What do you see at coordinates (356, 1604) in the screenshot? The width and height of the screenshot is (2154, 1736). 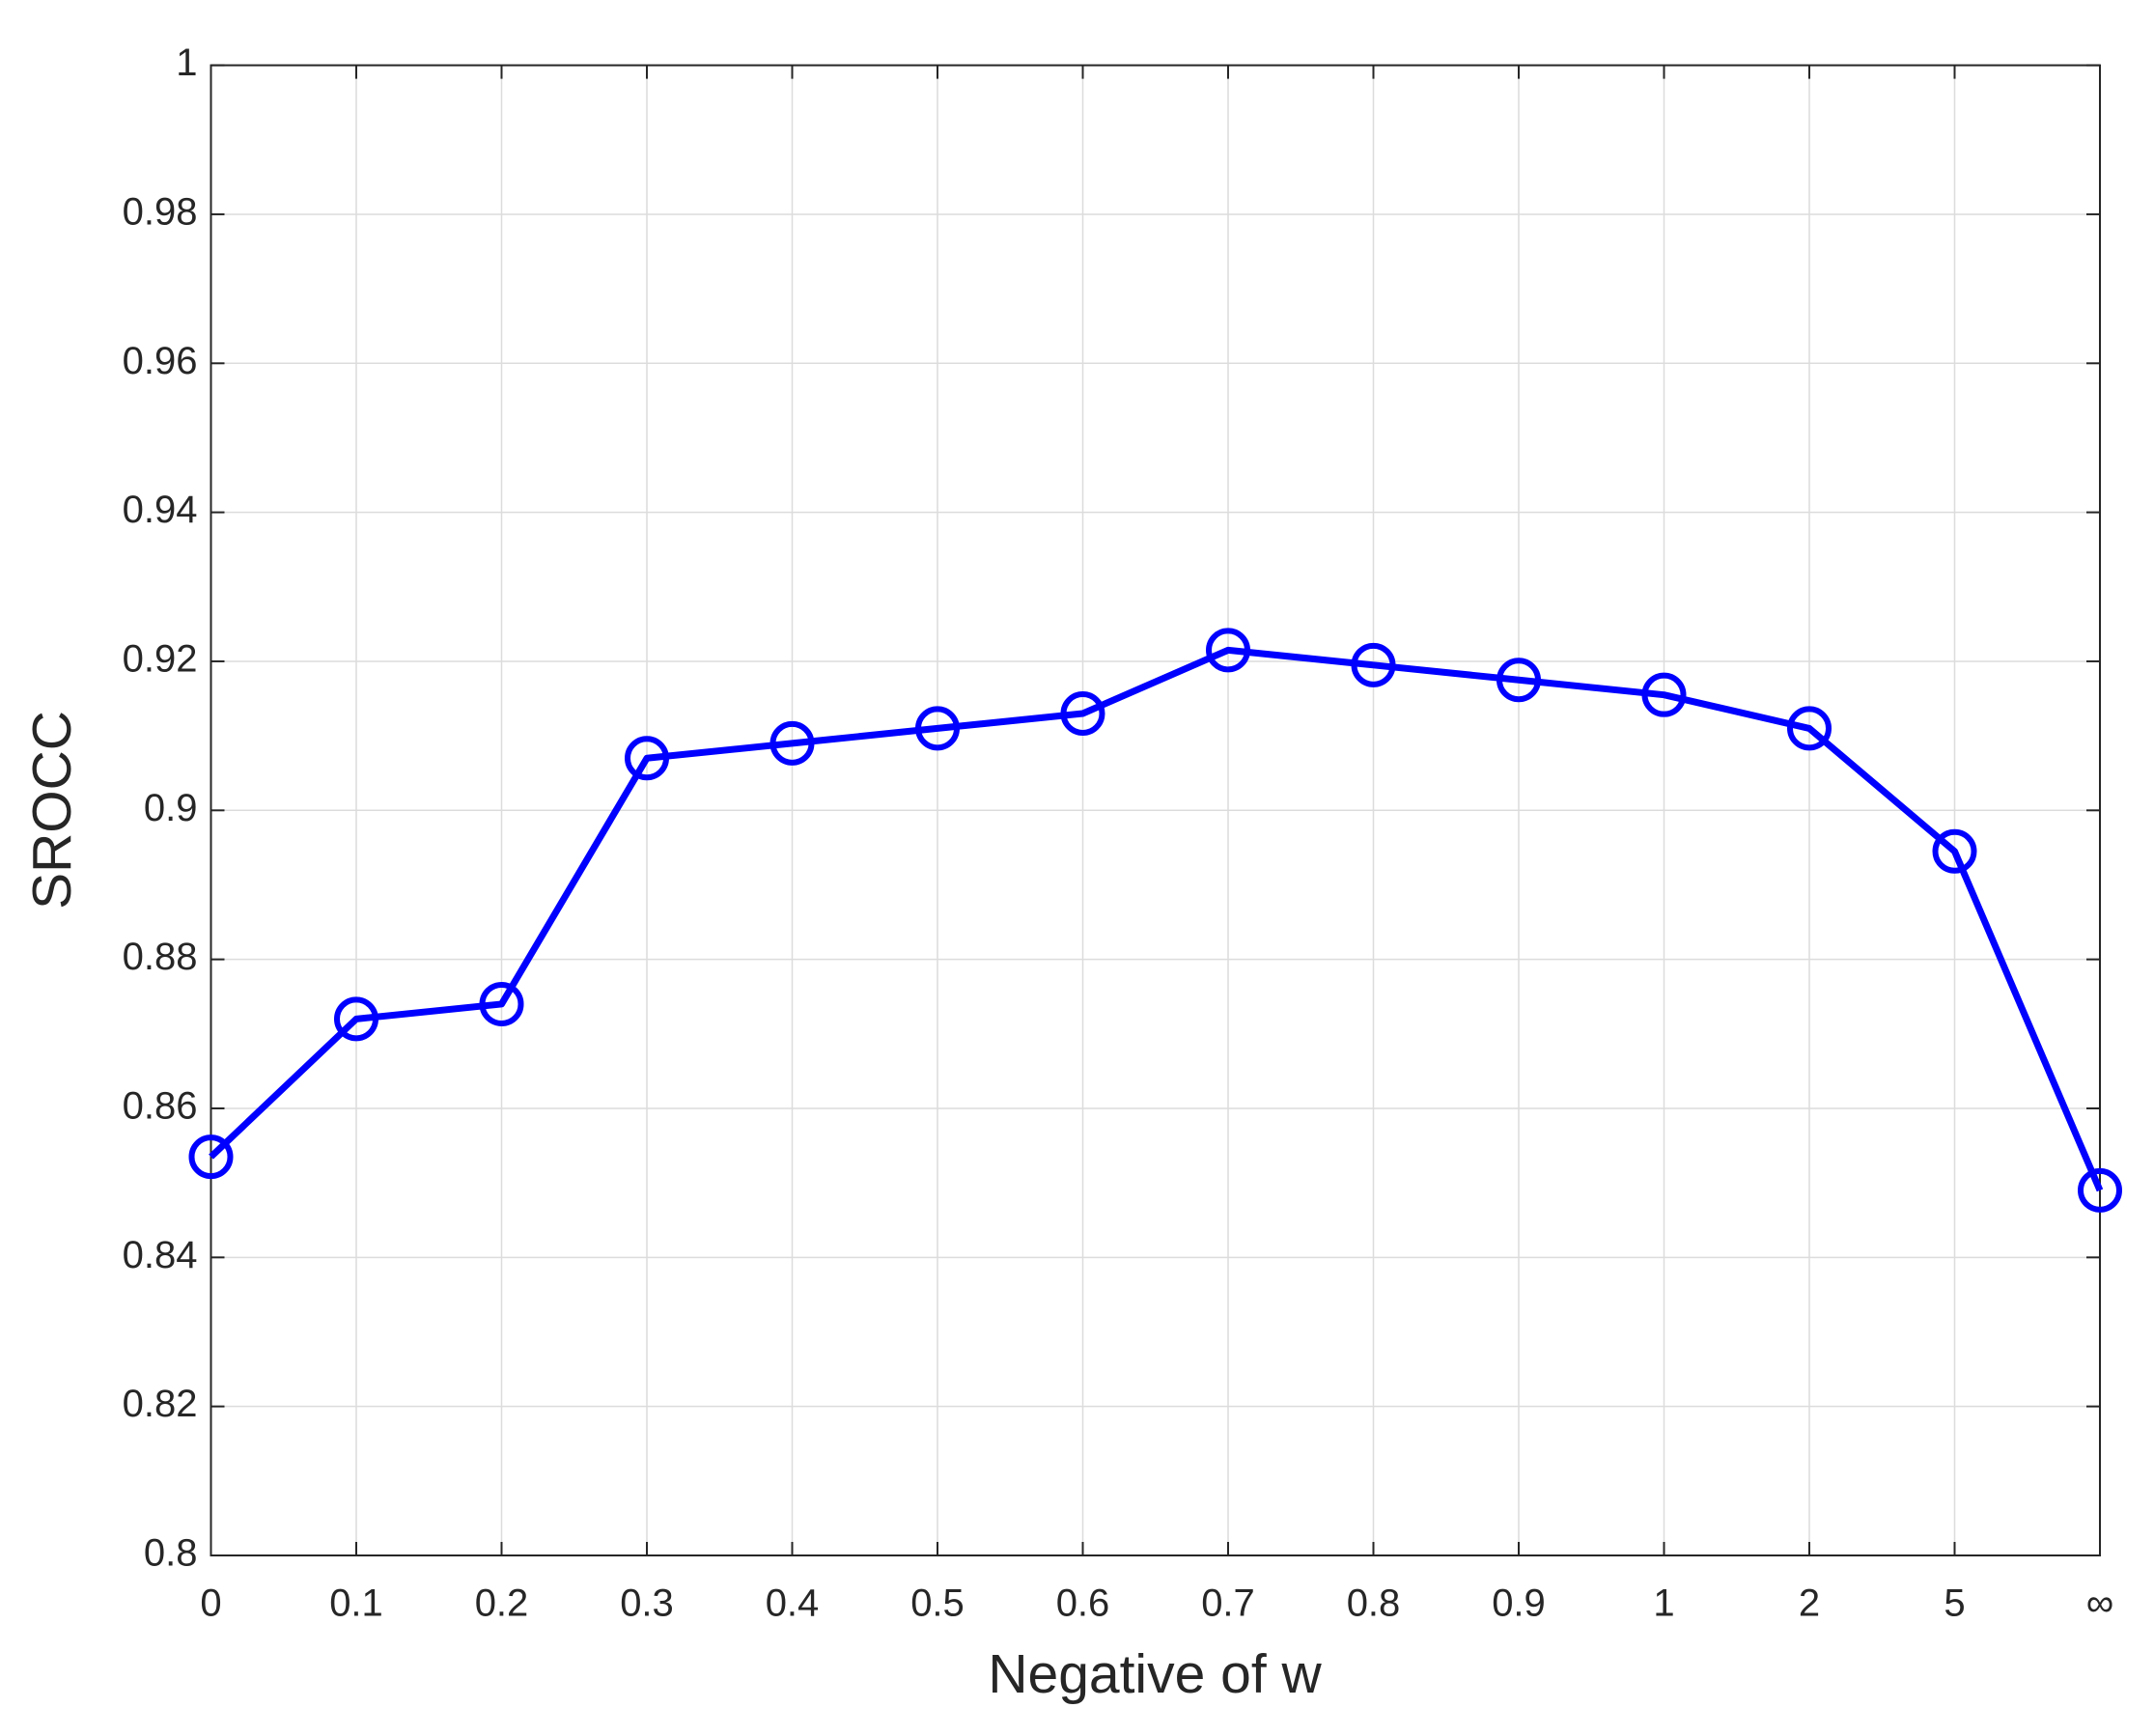 I see `x-tick-label: 0.1` at bounding box center [356, 1604].